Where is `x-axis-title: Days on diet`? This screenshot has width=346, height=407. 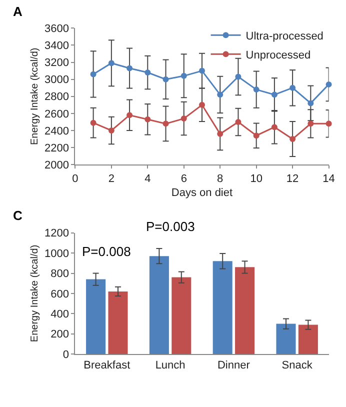 x-axis-title: Days on diet is located at coordinates (202, 193).